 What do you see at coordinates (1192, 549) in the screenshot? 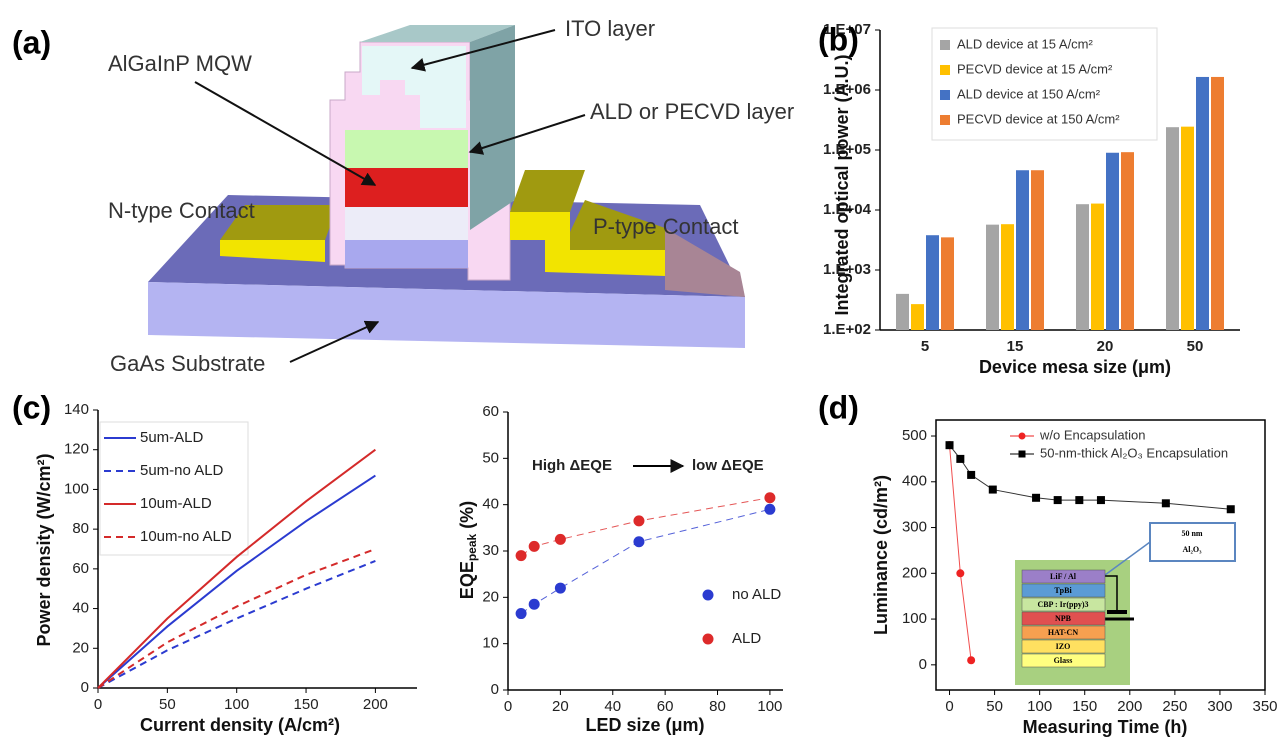
I see `callout-text: Al₂O₃` at bounding box center [1192, 549].